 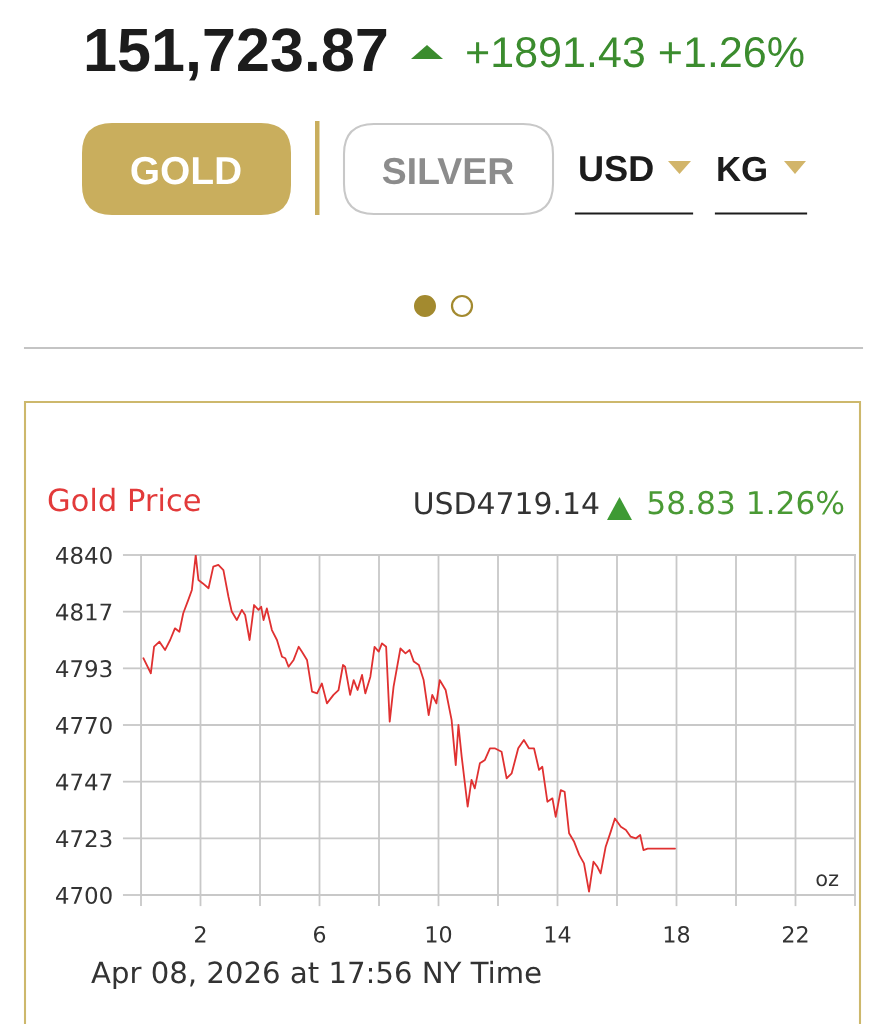 What do you see at coordinates (84, 782) in the screenshot?
I see `y-tick-label: 4747` at bounding box center [84, 782].